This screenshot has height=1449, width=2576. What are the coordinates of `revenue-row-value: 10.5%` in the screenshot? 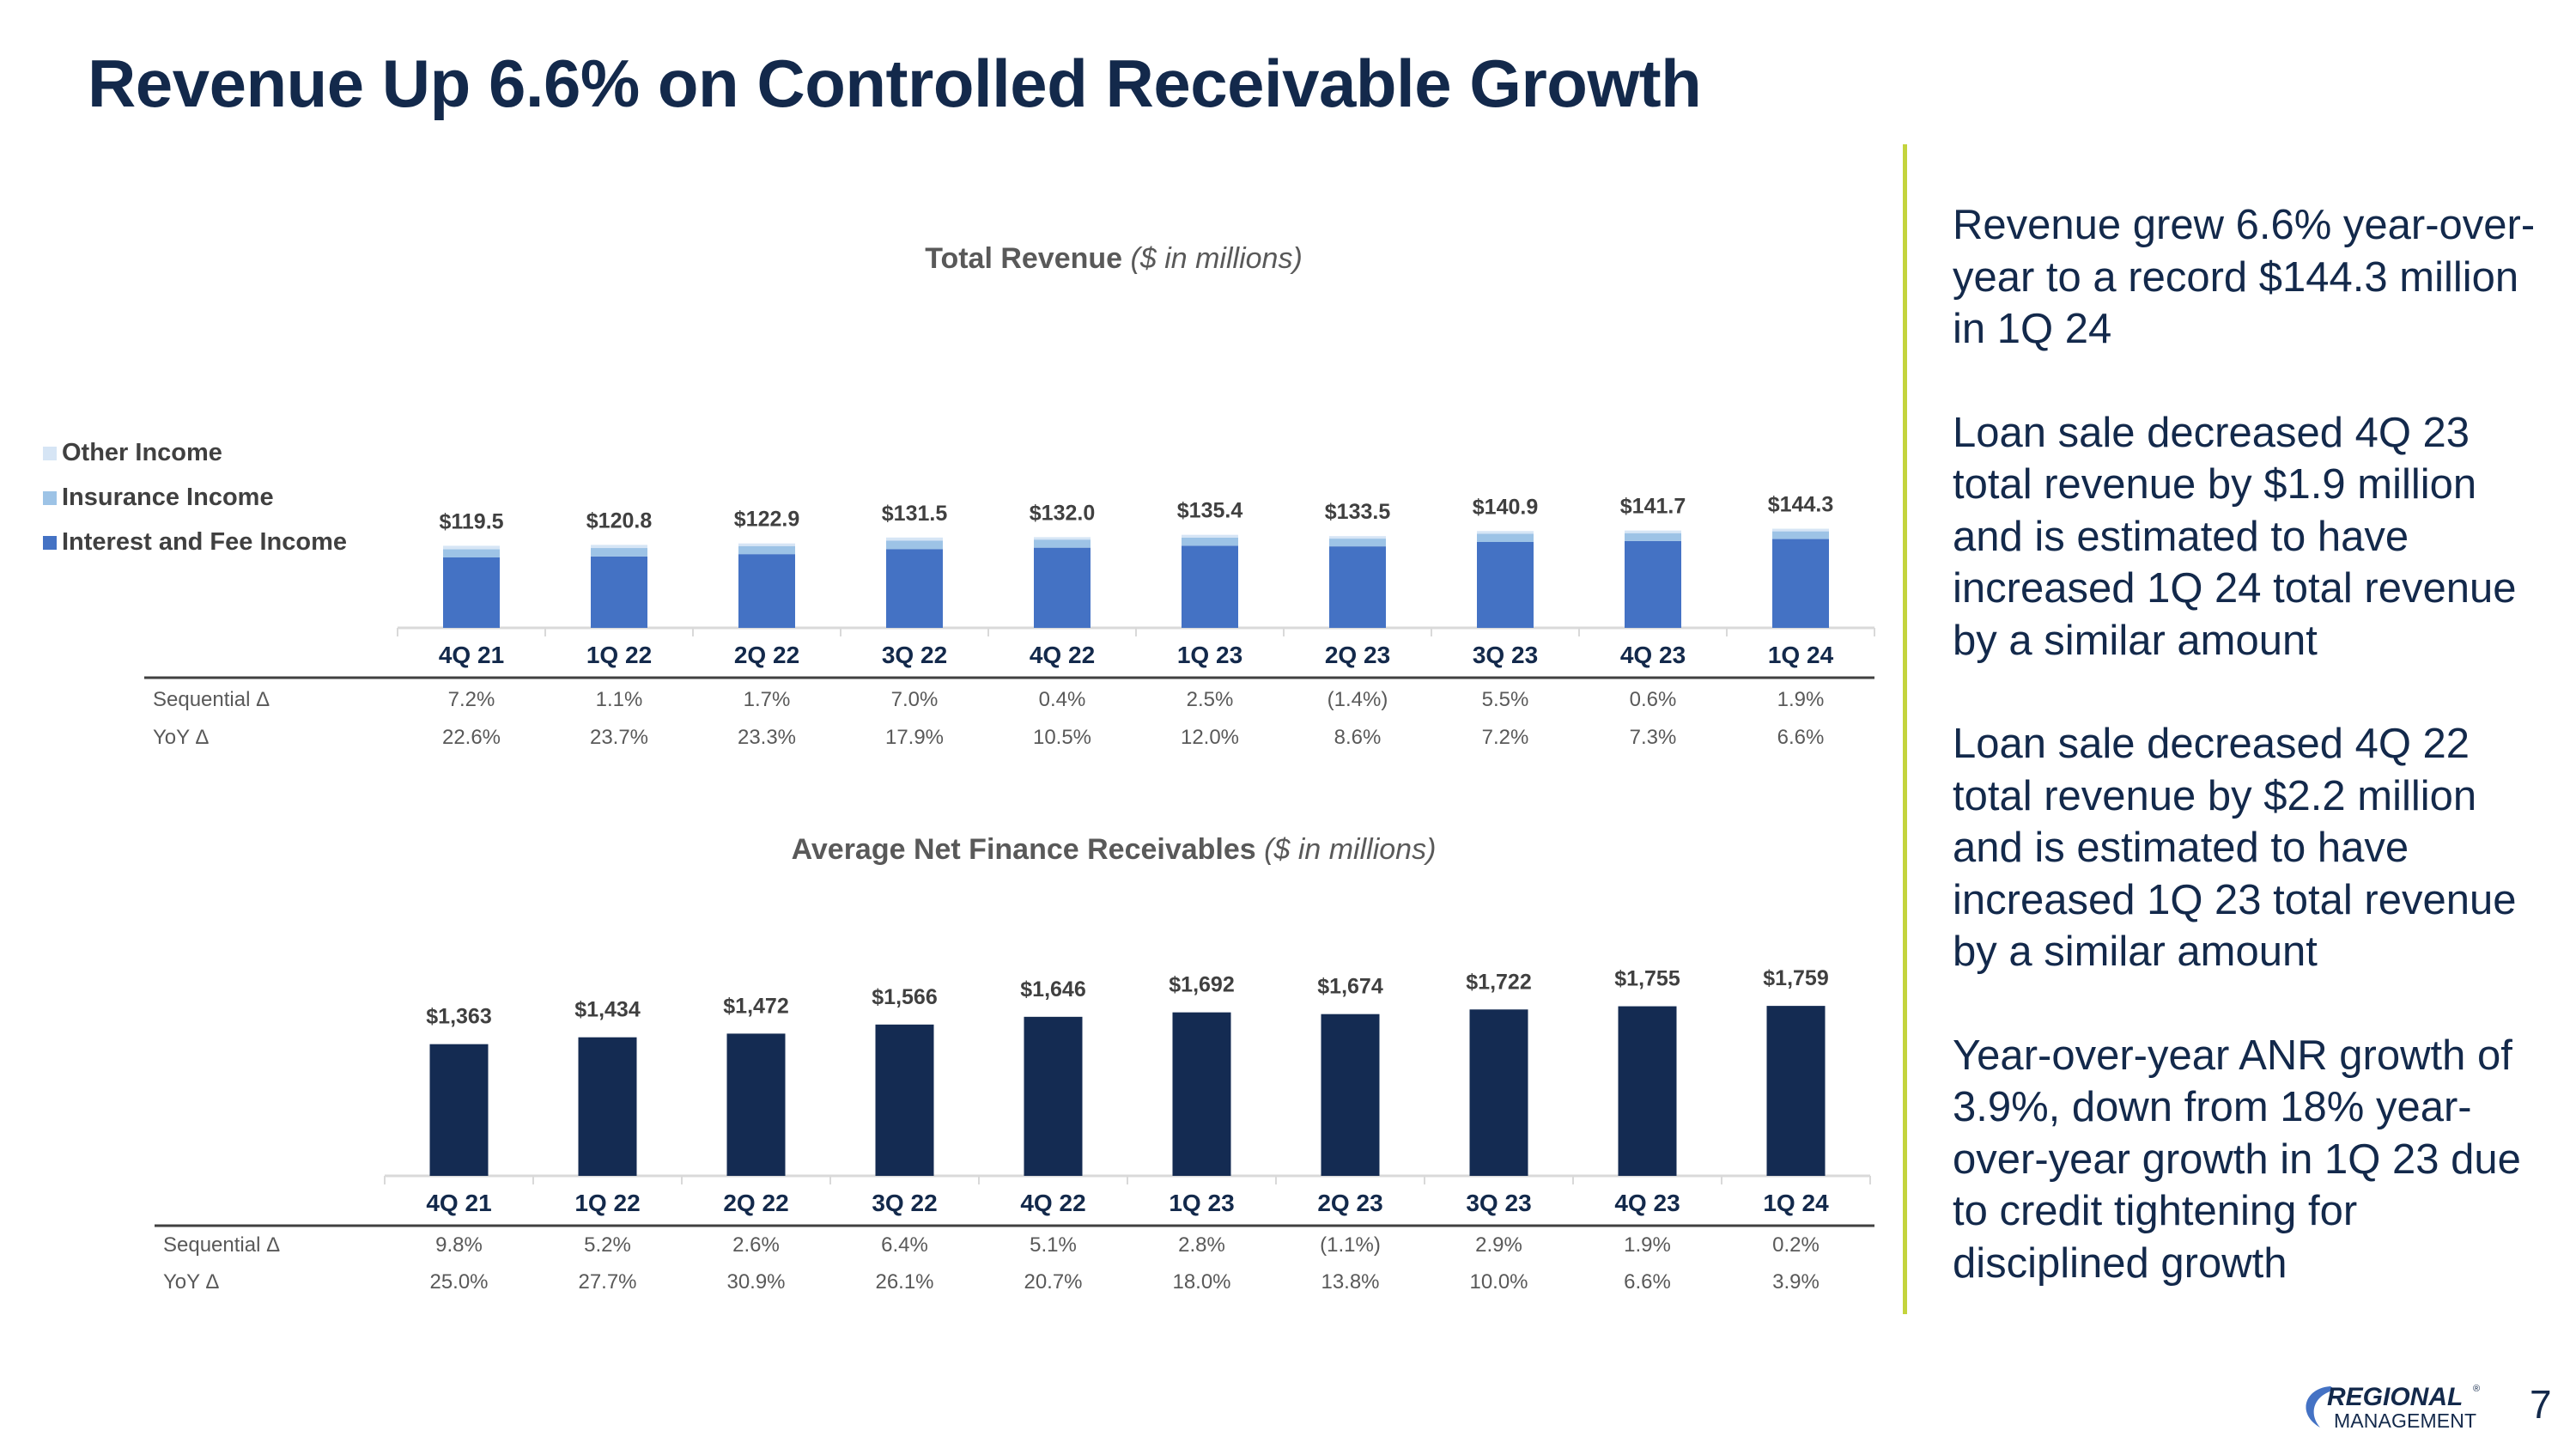 It's located at (1062, 737).